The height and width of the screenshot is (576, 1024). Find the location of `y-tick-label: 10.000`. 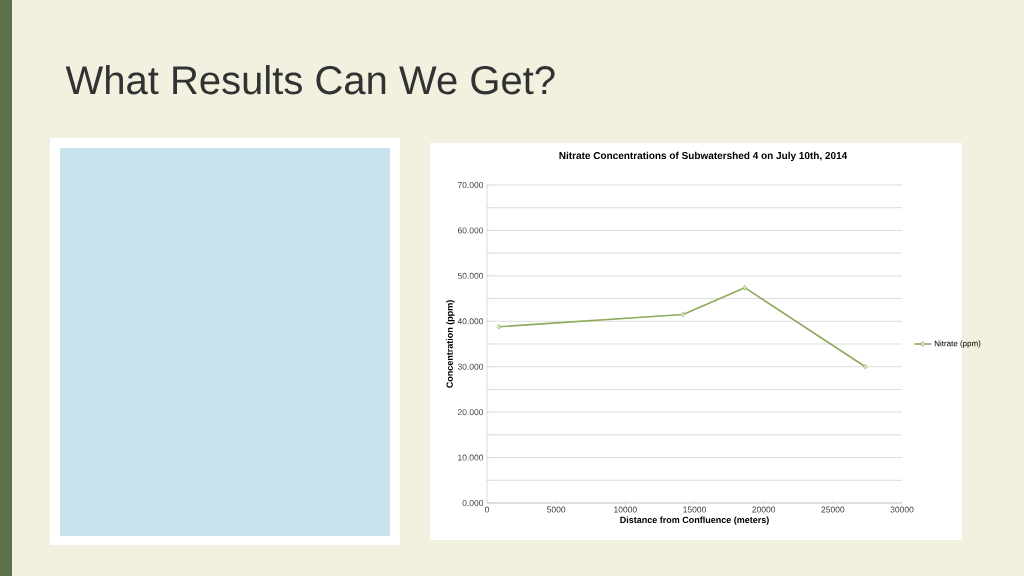

y-tick-label: 10.000 is located at coordinates (471, 457).